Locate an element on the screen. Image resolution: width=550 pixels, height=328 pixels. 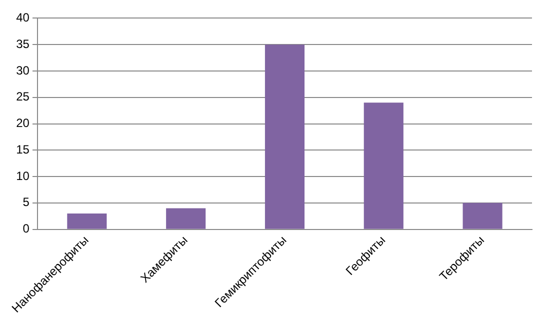
y-tick-label: 20 is located at coordinates (23, 123).